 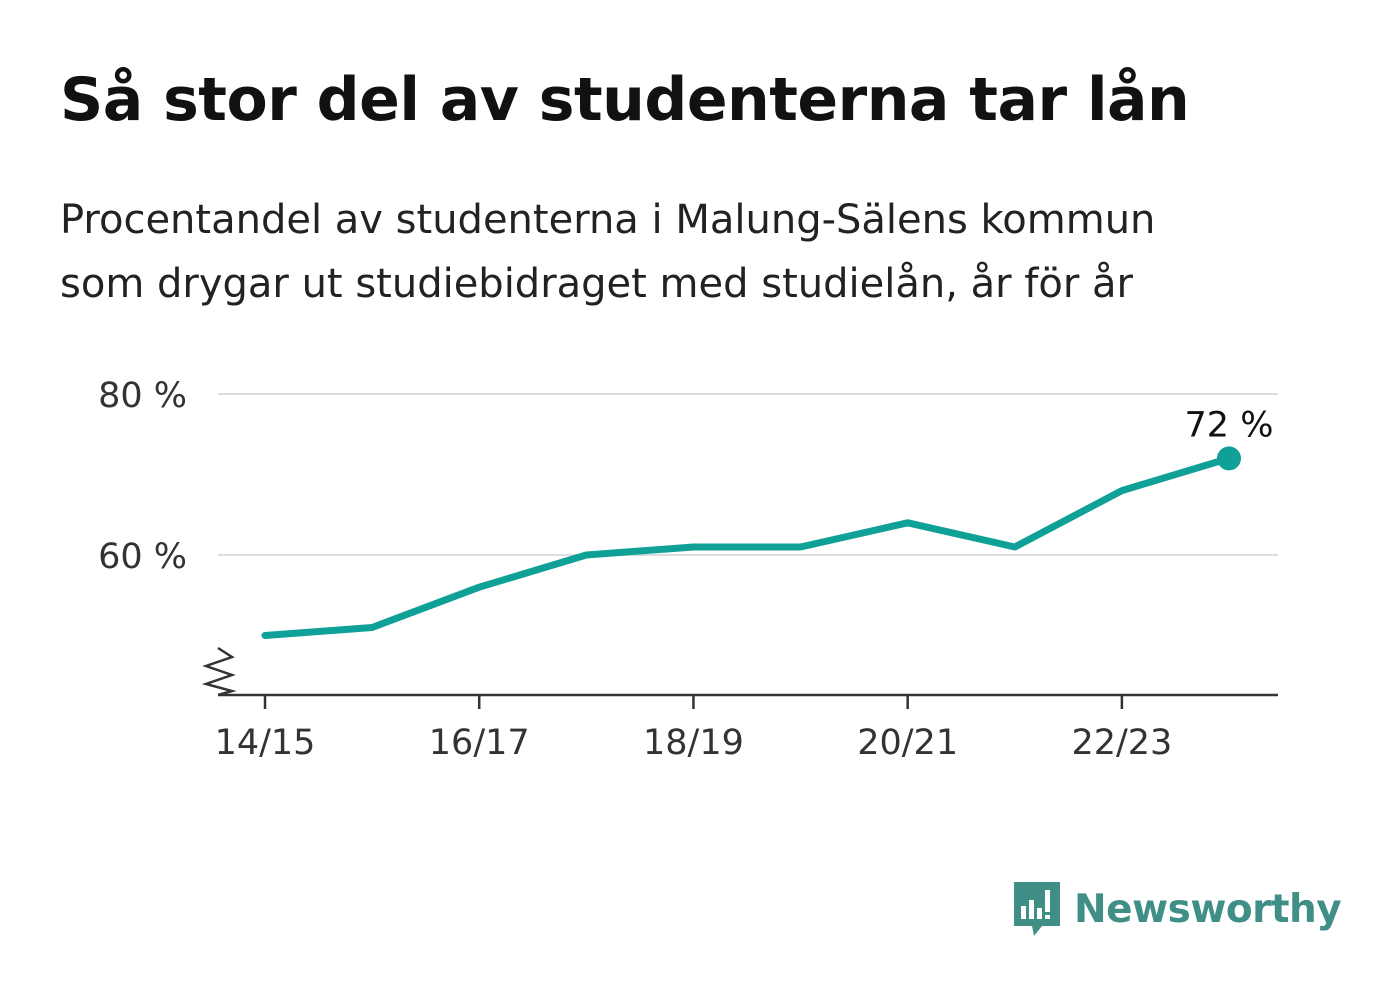 I want to click on y-tick-label-60: 60 %, so click(x=142, y=557).